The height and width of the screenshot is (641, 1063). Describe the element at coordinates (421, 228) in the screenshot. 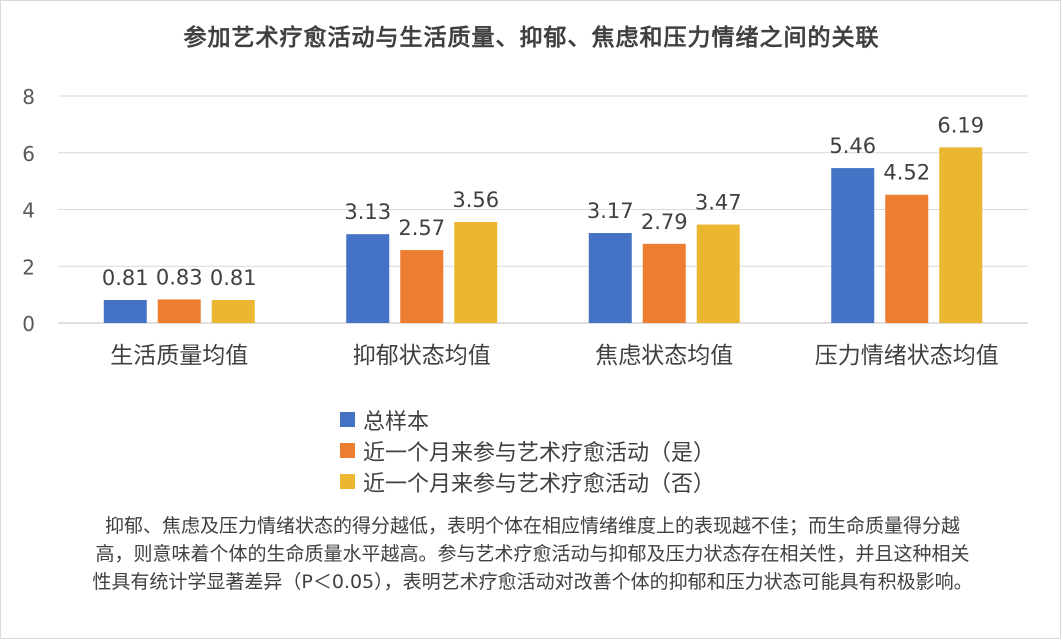

I see `data-label: 2.57` at that location.